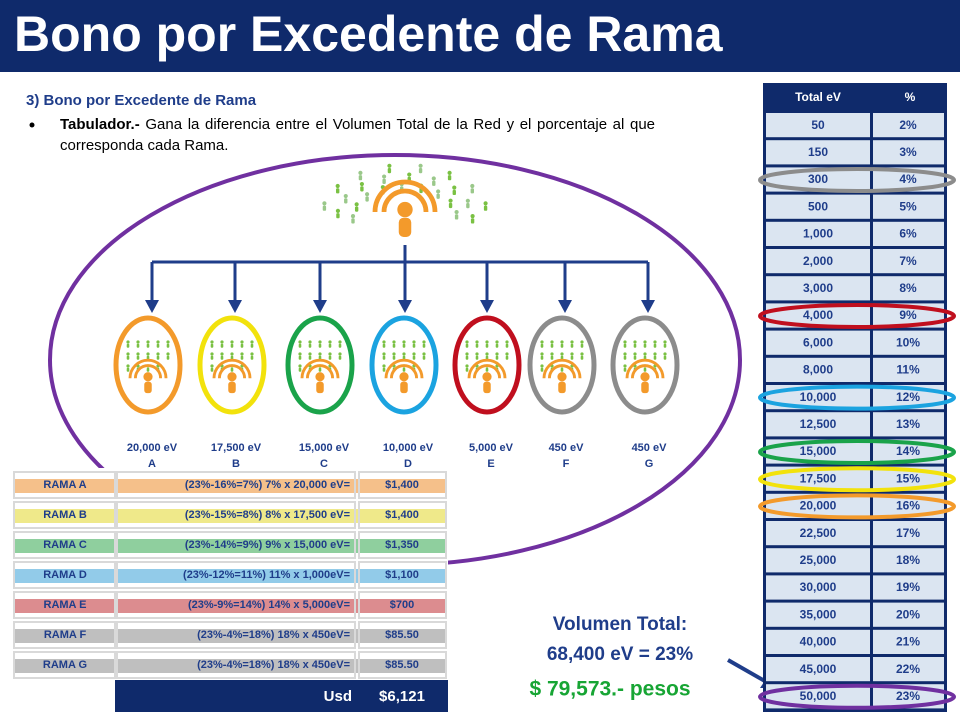 The width and height of the screenshot is (960, 720). Describe the element at coordinates (649, 464) in the screenshot. I see `branch-letter: G` at that location.